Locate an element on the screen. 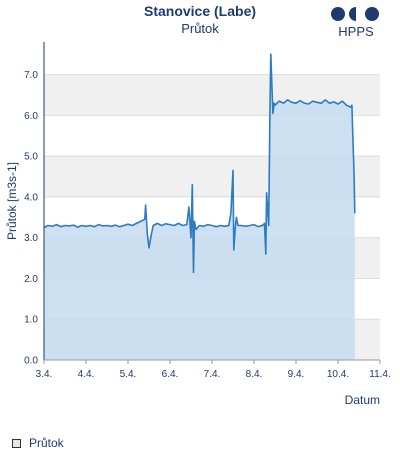  y-tick-label: 7.0 is located at coordinates (31, 75).